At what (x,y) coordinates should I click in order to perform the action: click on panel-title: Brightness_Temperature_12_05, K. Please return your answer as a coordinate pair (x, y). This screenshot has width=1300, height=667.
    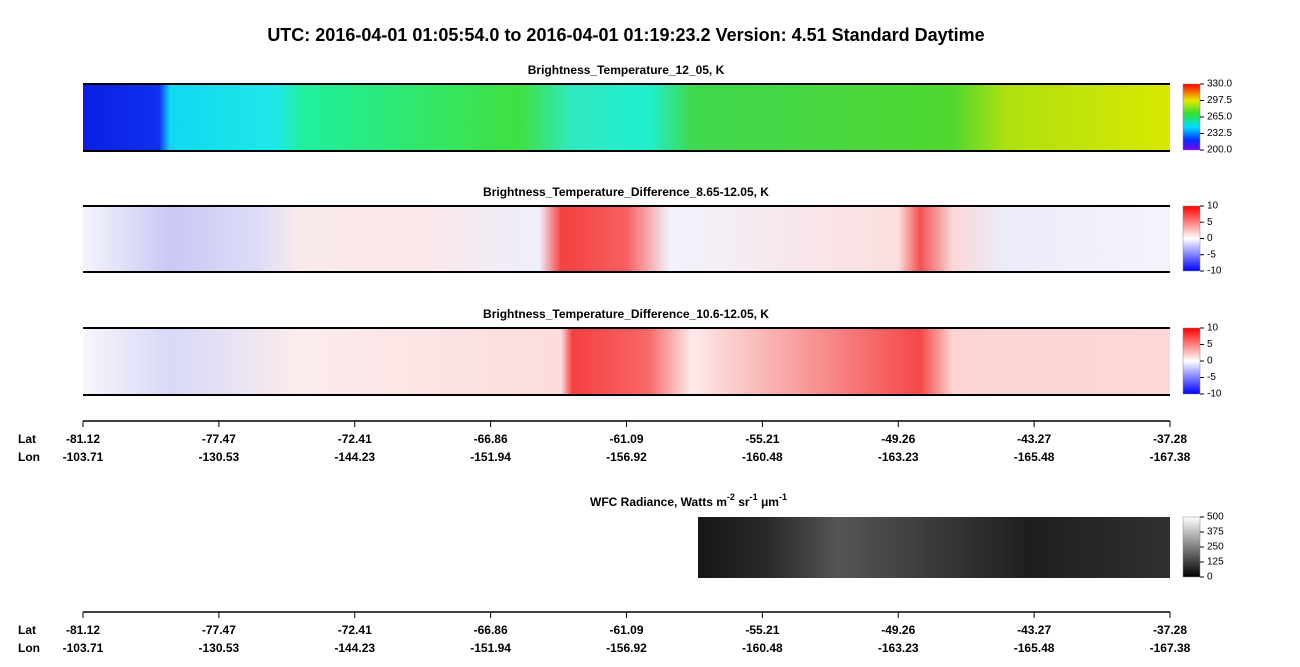
    Looking at the image, I should click on (626, 70).